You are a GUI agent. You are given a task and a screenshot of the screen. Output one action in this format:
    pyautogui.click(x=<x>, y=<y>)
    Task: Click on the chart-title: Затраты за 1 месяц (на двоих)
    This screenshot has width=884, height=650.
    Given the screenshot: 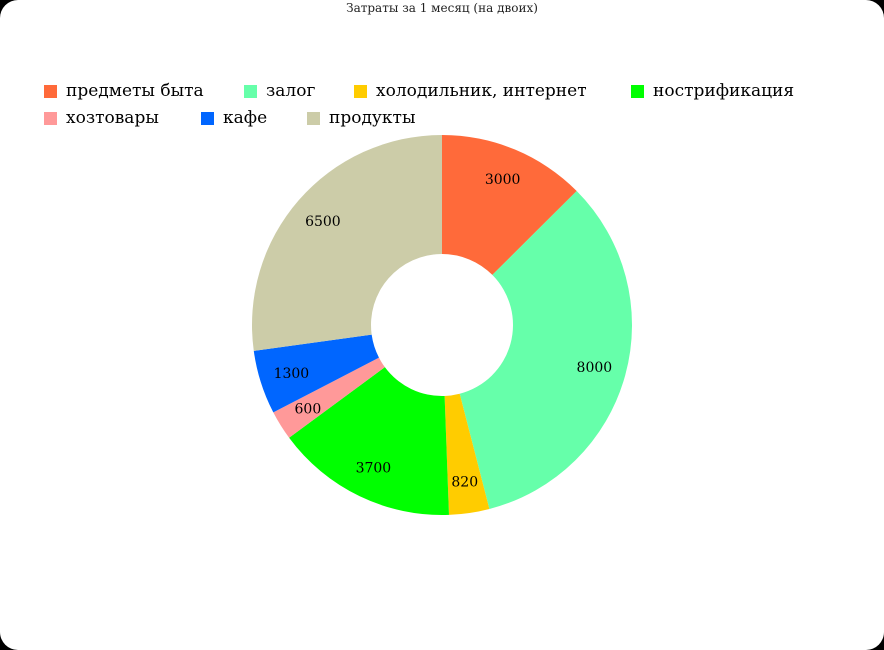 What is the action you would take?
    pyautogui.click(x=442, y=8)
    